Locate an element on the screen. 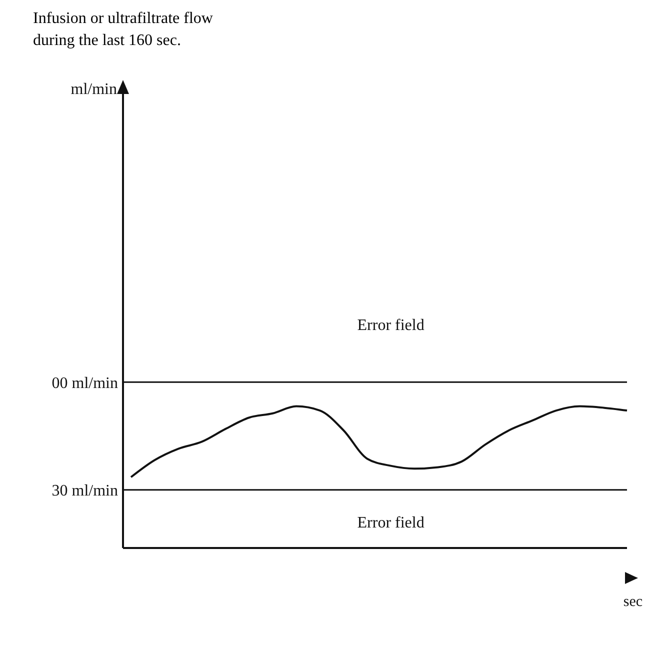  text: ml/min is located at coordinates (93, 89).